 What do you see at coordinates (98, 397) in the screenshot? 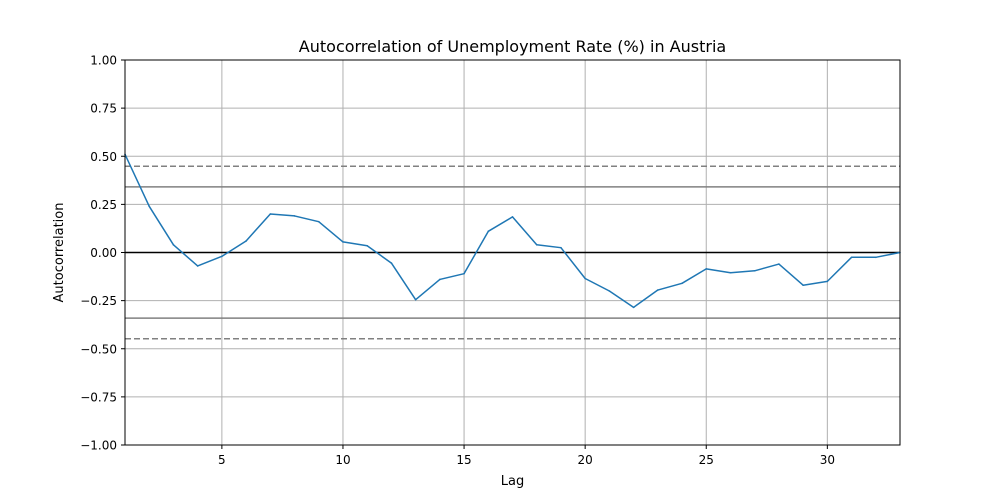
I see `y-tick-label: −0.75` at bounding box center [98, 397].